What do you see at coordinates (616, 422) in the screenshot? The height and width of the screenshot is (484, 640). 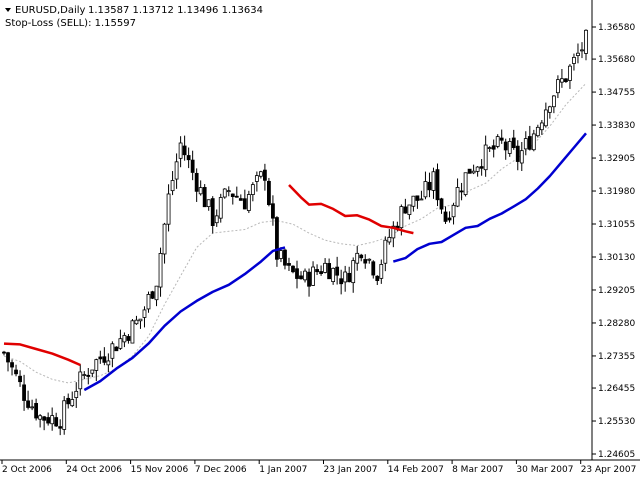 I see `price-tick-label: 1.25530` at bounding box center [616, 422].